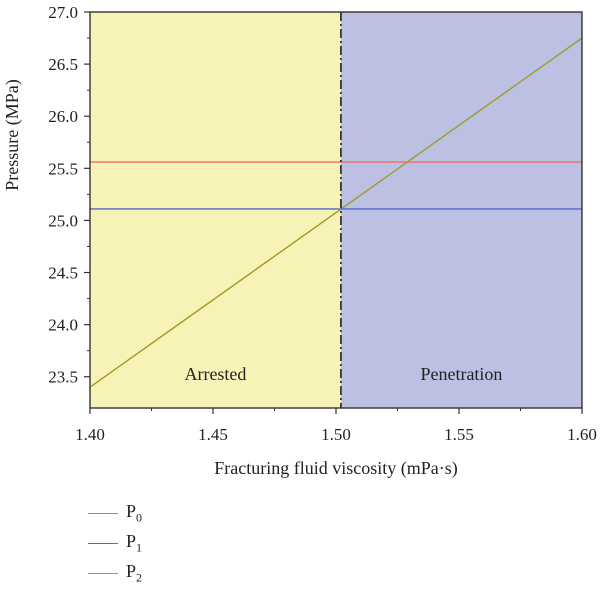 Image resolution: width=600 pixels, height=589 pixels. I want to click on legend-item-p1: P1, so click(115, 543).